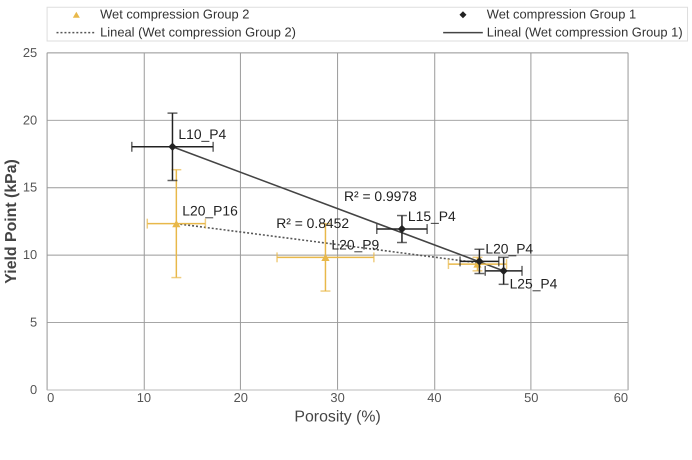  Describe the element at coordinates (241, 397) in the screenshot. I see `x-tick-label: 20` at that location.